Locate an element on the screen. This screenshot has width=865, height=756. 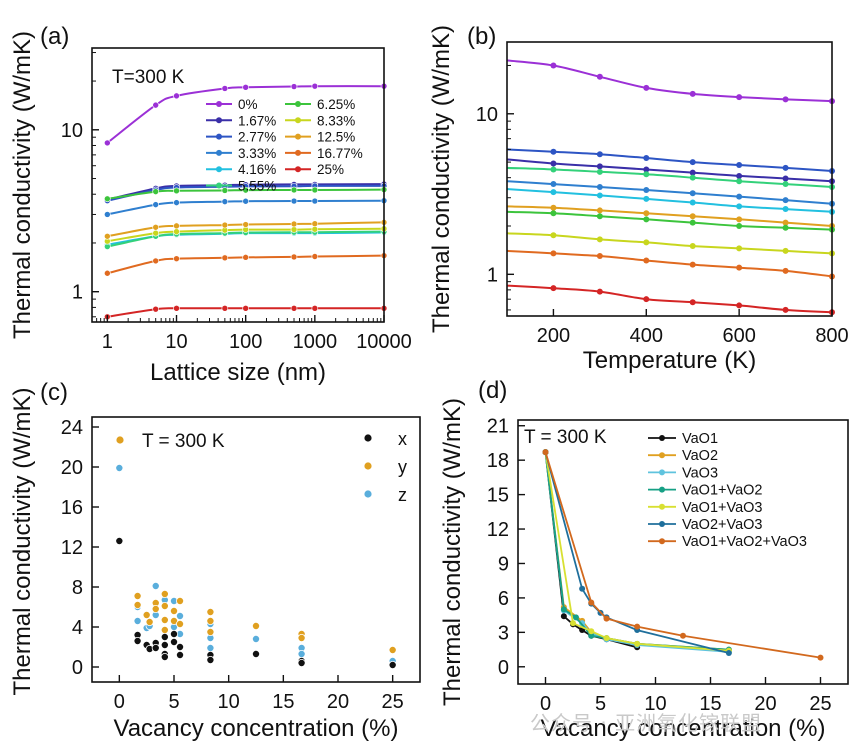
y-tick-label: 21 is located at coordinates (498, 427).